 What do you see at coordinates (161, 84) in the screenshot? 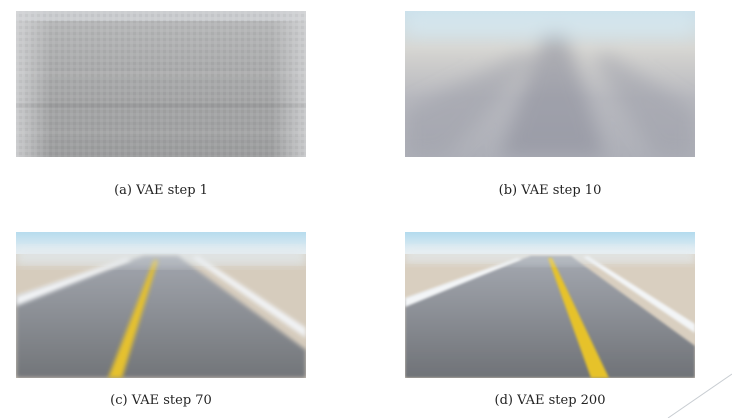
I see `vae-step-1-image` at bounding box center [161, 84].